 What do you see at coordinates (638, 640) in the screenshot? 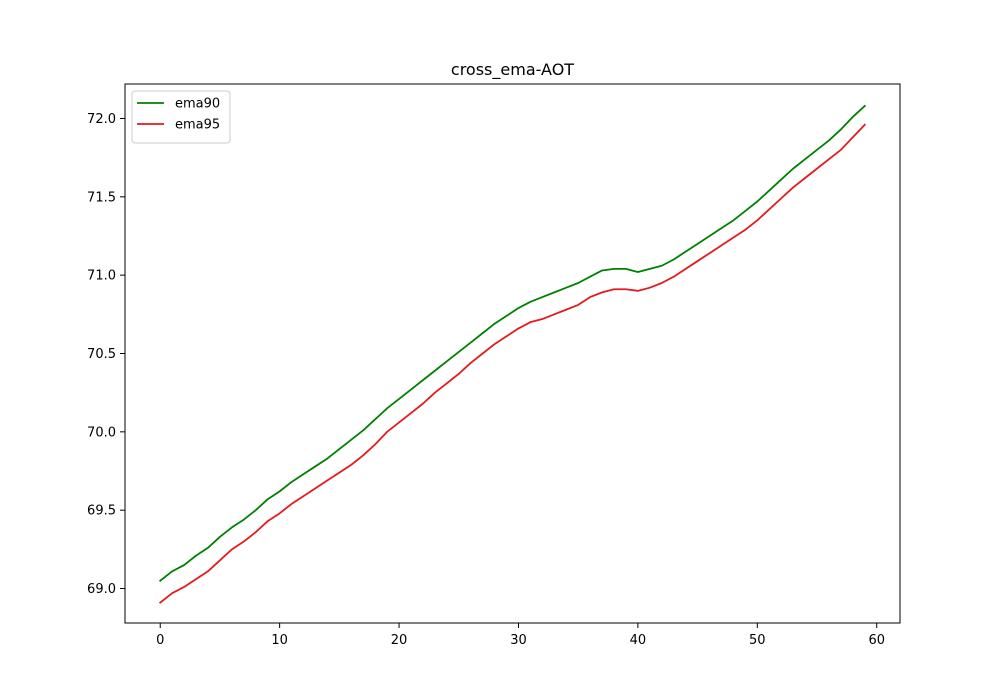
I see `x-tick-label: 40` at bounding box center [638, 640].